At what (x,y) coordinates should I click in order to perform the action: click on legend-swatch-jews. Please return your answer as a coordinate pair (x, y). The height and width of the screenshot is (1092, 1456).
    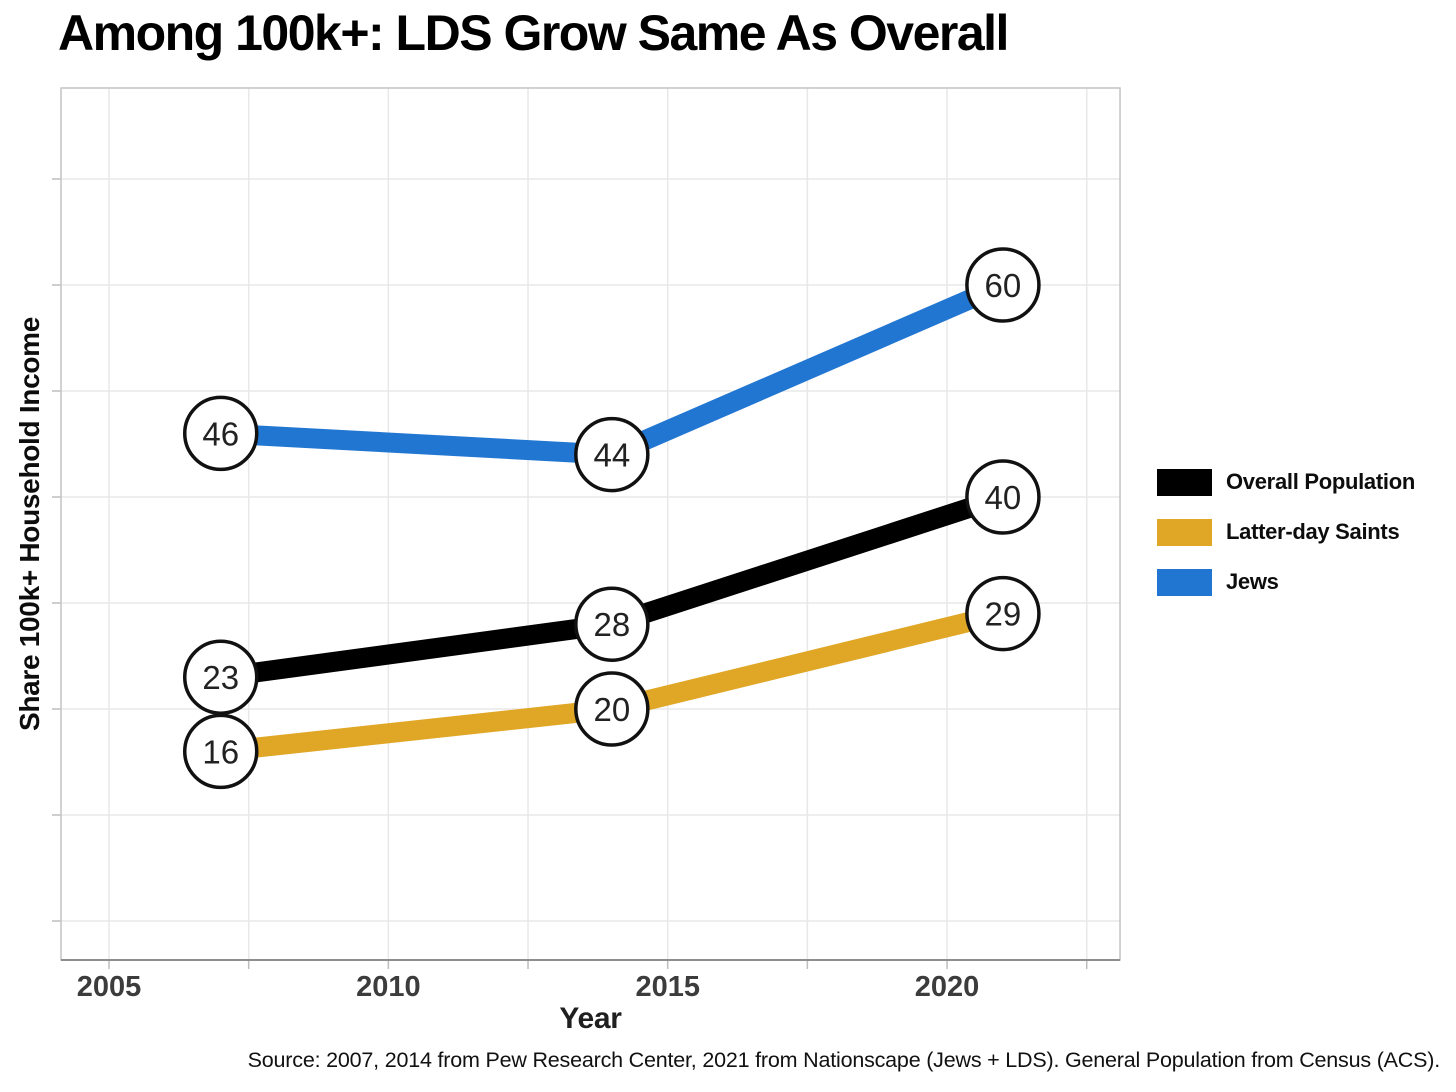
    Looking at the image, I should click on (1184, 582).